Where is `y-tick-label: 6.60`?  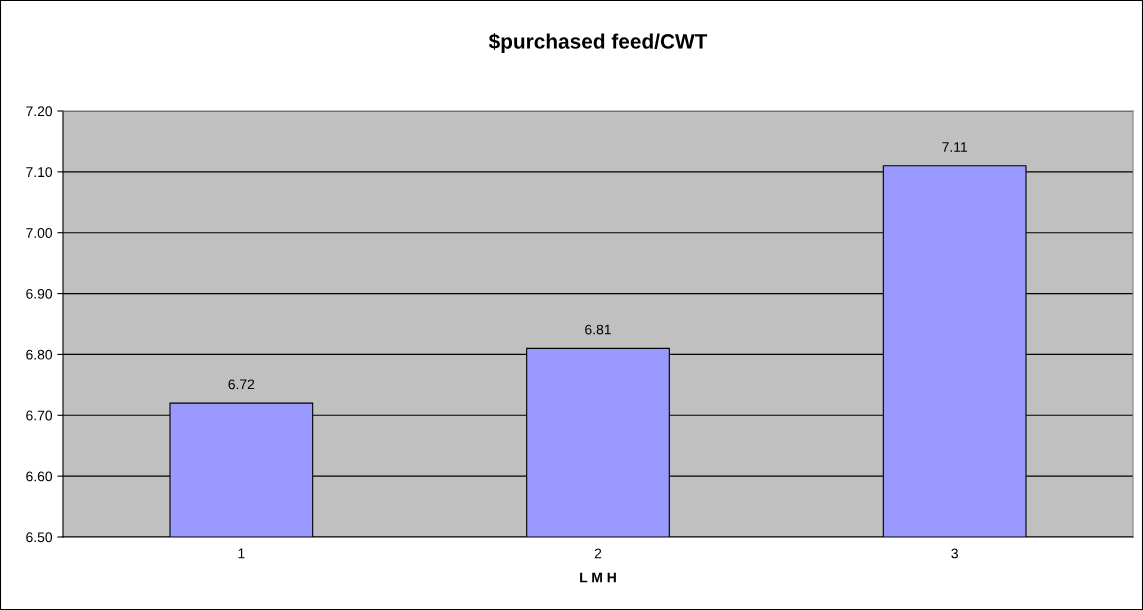 y-tick-label: 6.60 is located at coordinates (39, 476).